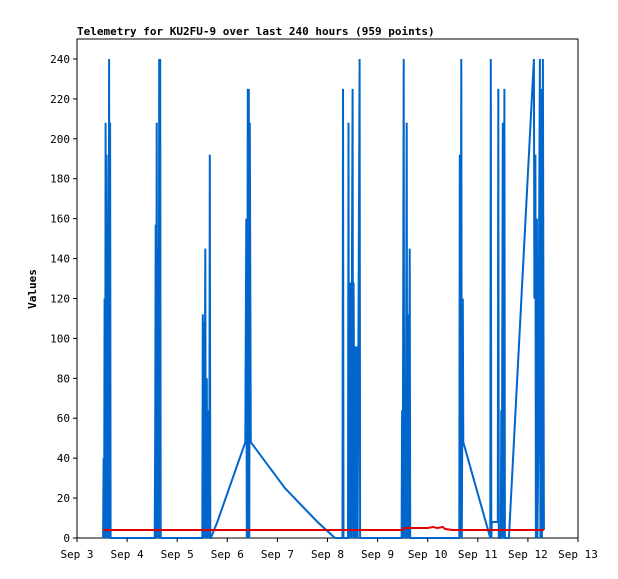  I want to click on series-line-red, so click(323, 528).